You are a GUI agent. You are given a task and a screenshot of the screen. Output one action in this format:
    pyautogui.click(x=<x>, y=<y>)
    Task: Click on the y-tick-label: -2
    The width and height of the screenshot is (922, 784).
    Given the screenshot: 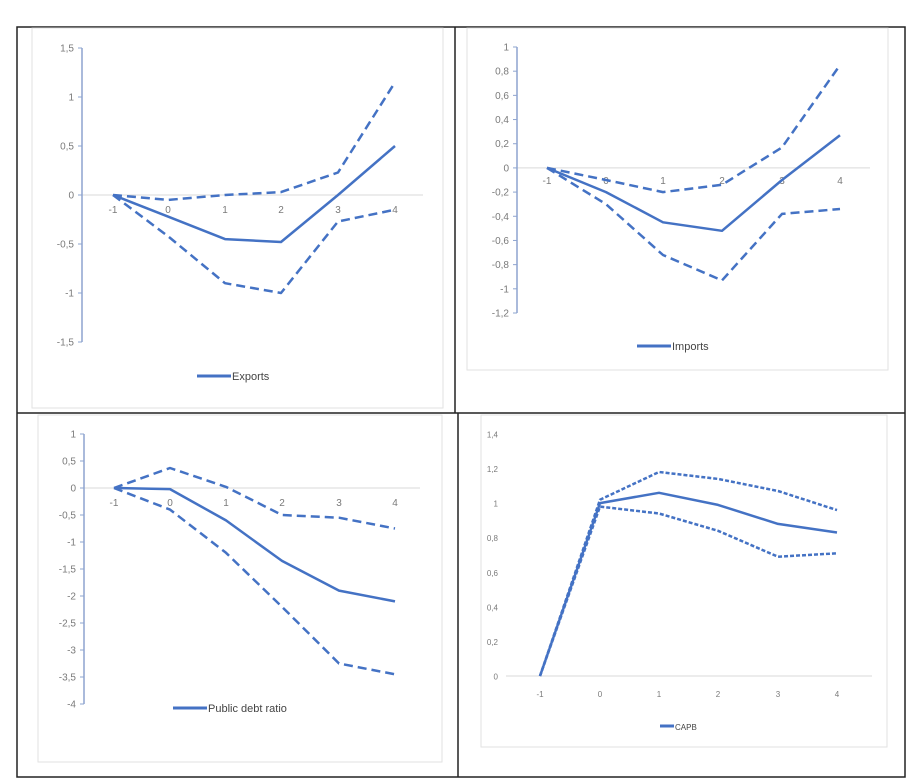 What is the action you would take?
    pyautogui.click(x=71, y=597)
    